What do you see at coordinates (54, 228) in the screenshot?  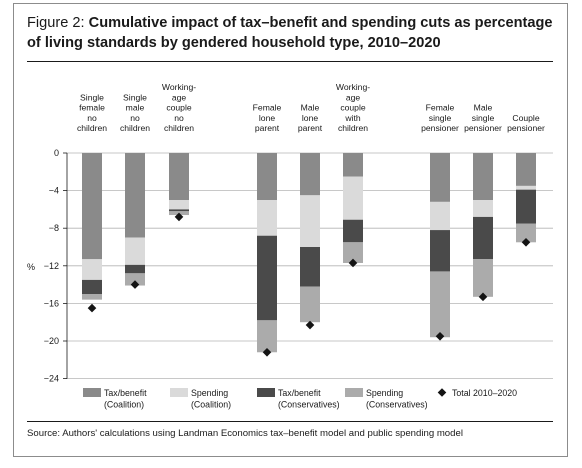 I see `y-tick-label: −8` at bounding box center [54, 228].